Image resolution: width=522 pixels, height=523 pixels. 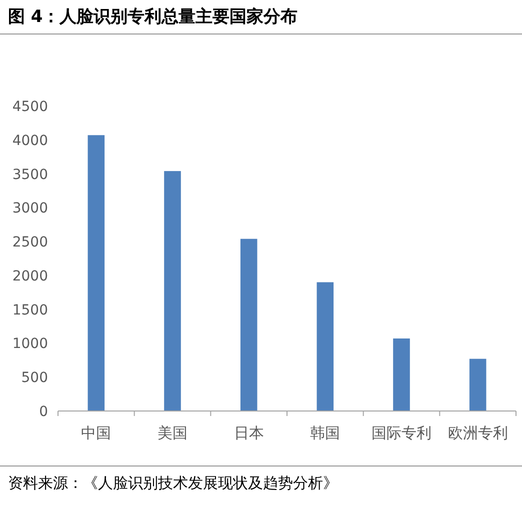 I want to click on y-tick-label: 2500, so click(x=30, y=242).